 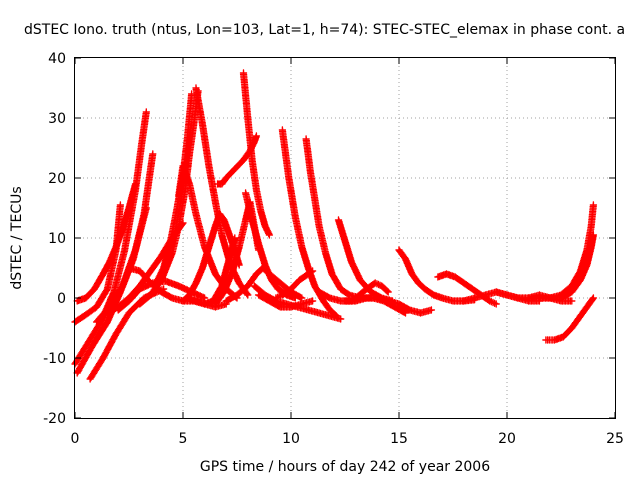 What do you see at coordinates (75, 439) in the screenshot?
I see `x-tick-label: 0` at bounding box center [75, 439].